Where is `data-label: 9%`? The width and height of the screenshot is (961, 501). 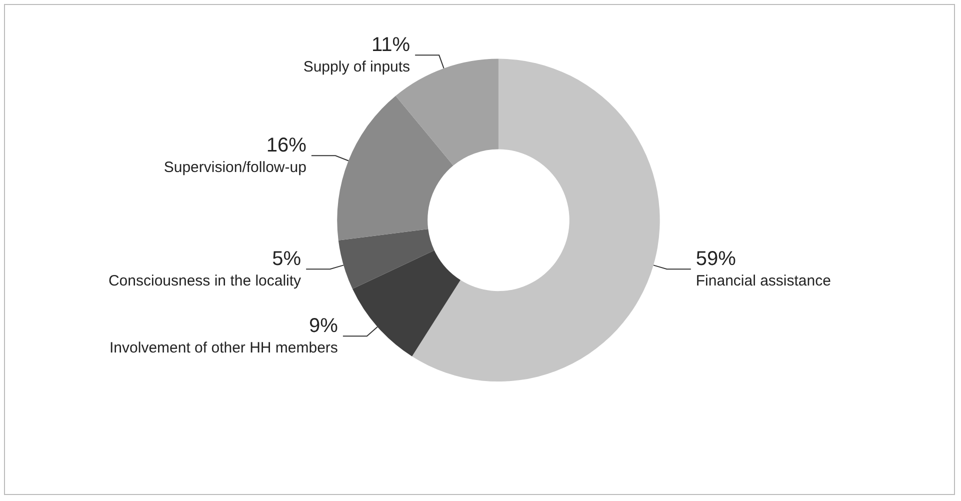 data-label: 9% is located at coordinates (323, 326).